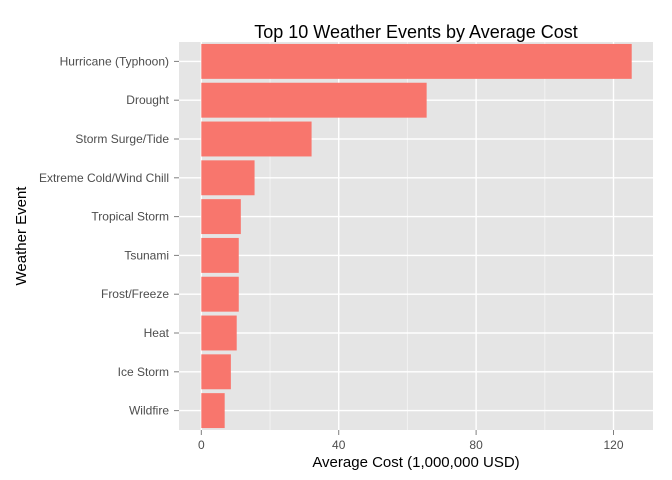 The height and width of the screenshot is (480, 672). Describe the element at coordinates (201, 445) in the screenshot. I see `x-tick-label: 0` at that location.